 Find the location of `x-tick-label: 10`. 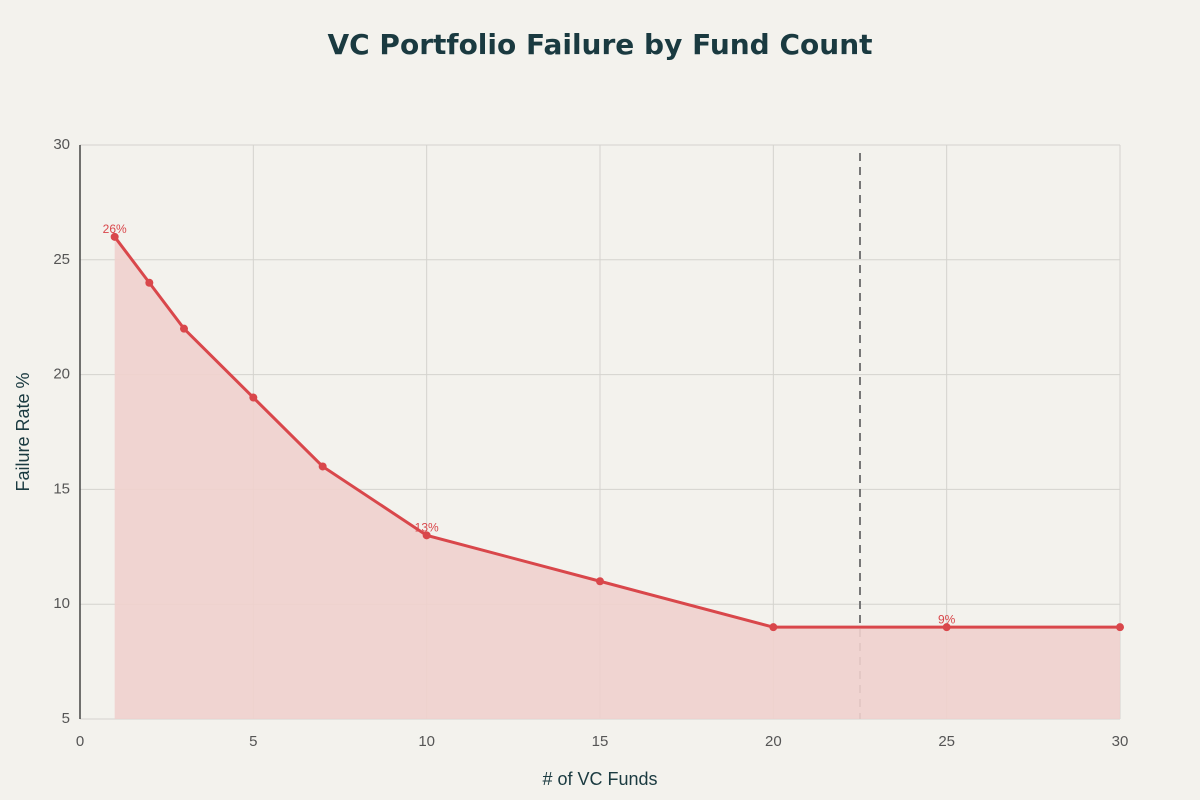

x-tick-label: 10 is located at coordinates (426, 741).